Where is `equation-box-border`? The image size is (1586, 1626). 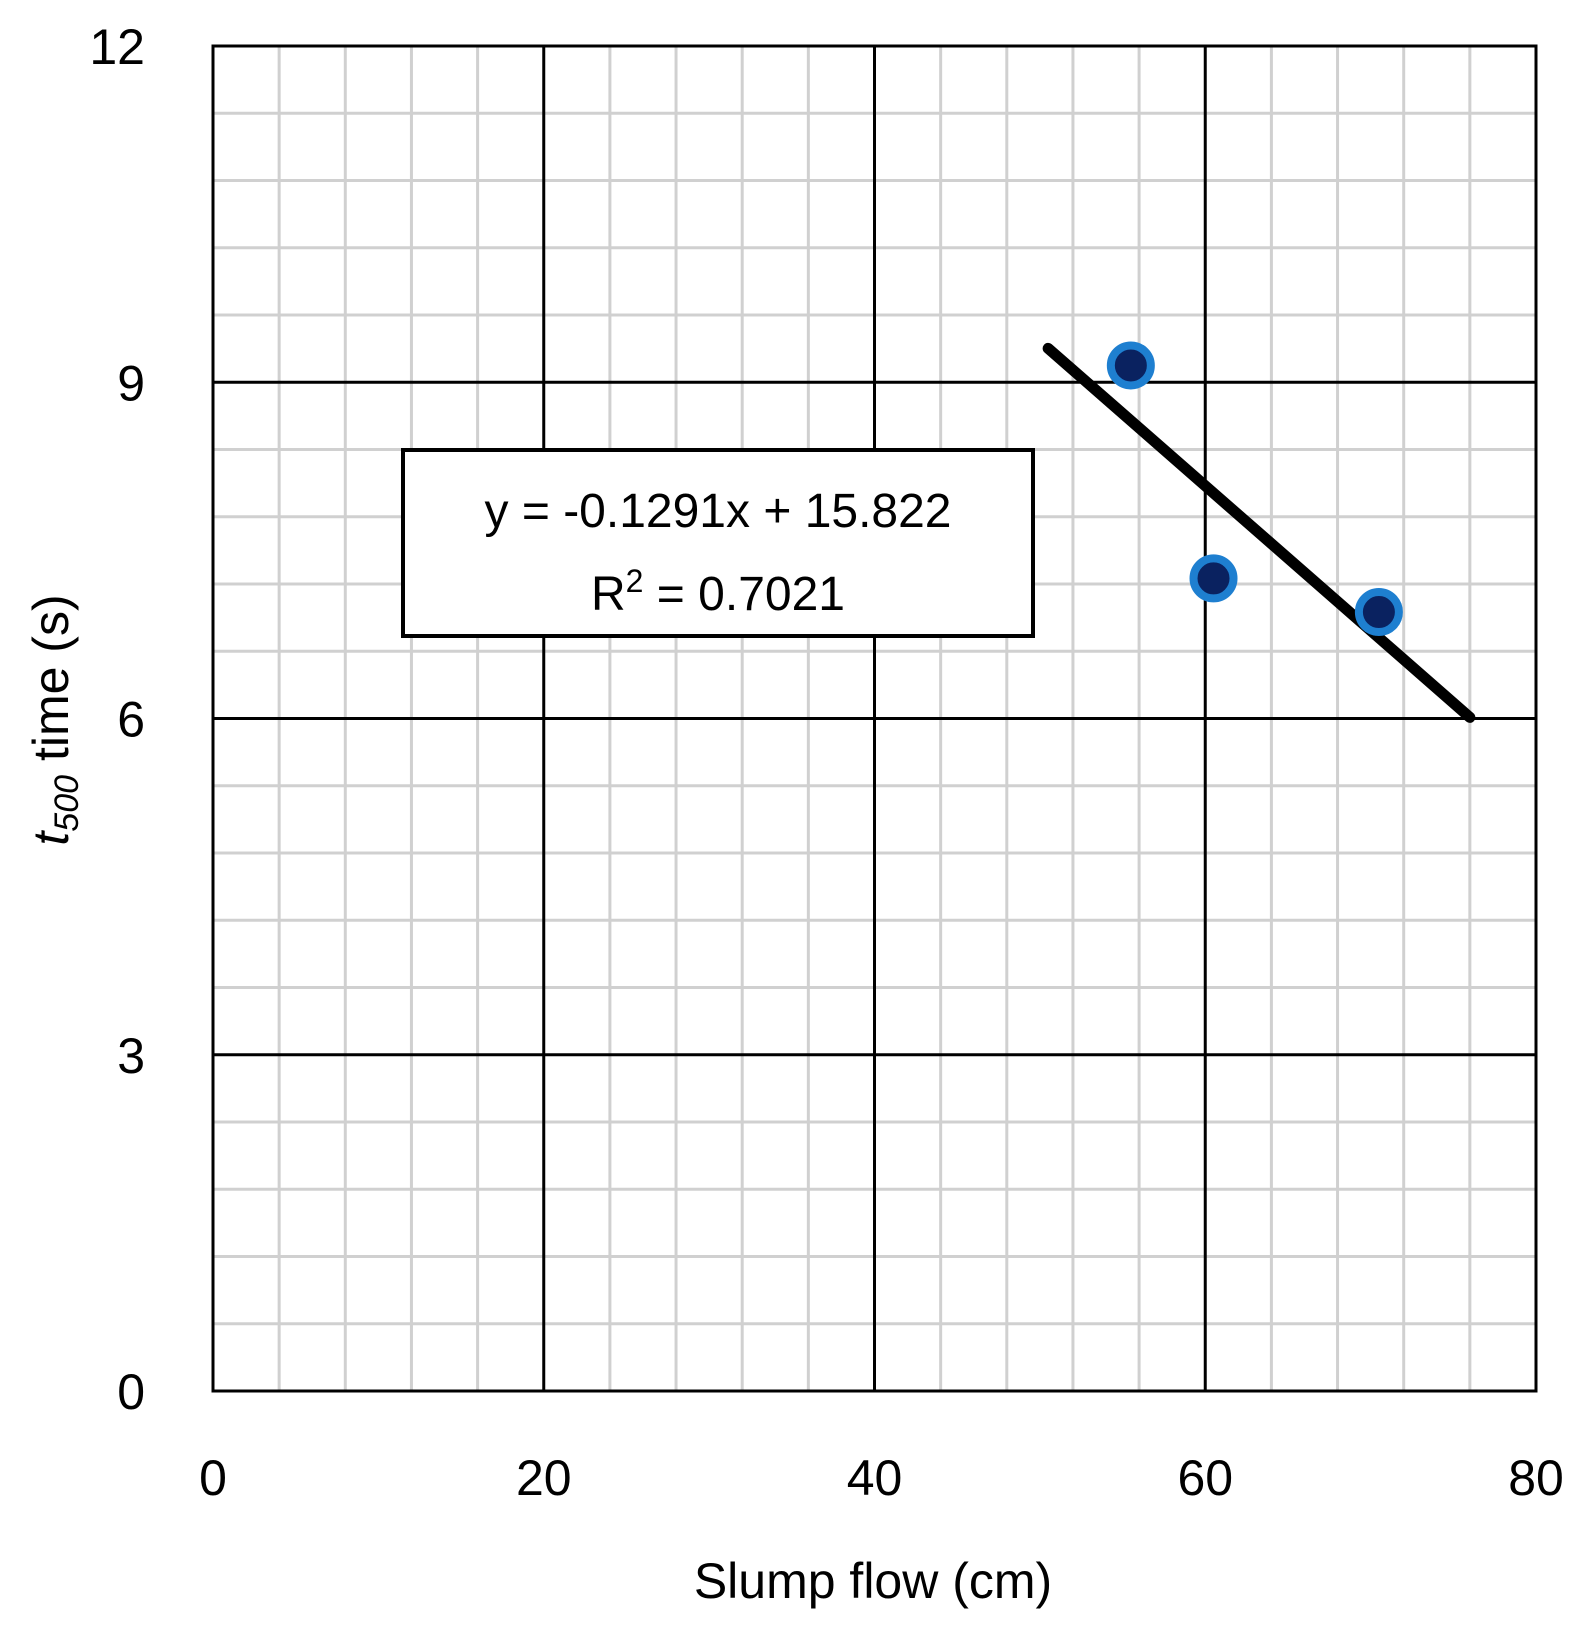
equation-box-border is located at coordinates (718, 543).